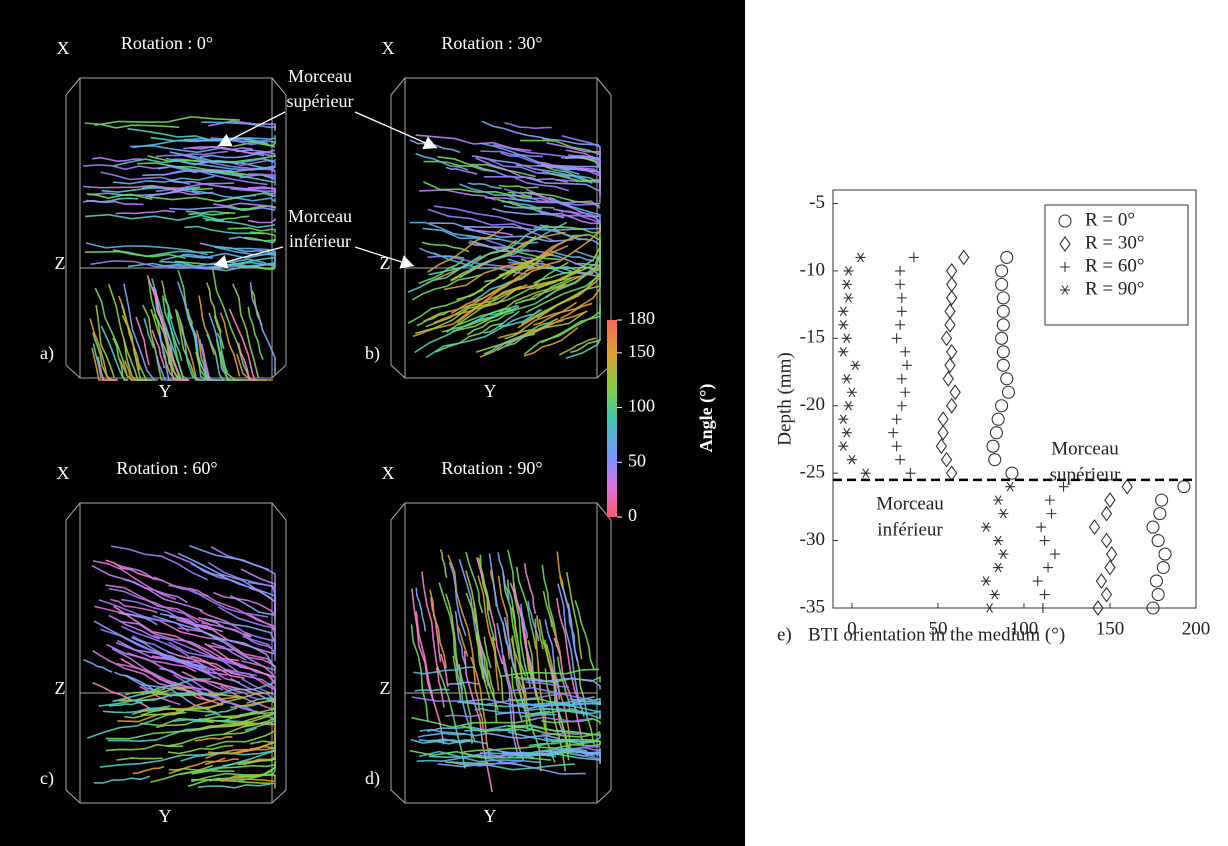 This screenshot has height=846, width=1228. What do you see at coordinates (937, 628) in the screenshot?
I see `x-tick-label: 50` at bounding box center [937, 628].